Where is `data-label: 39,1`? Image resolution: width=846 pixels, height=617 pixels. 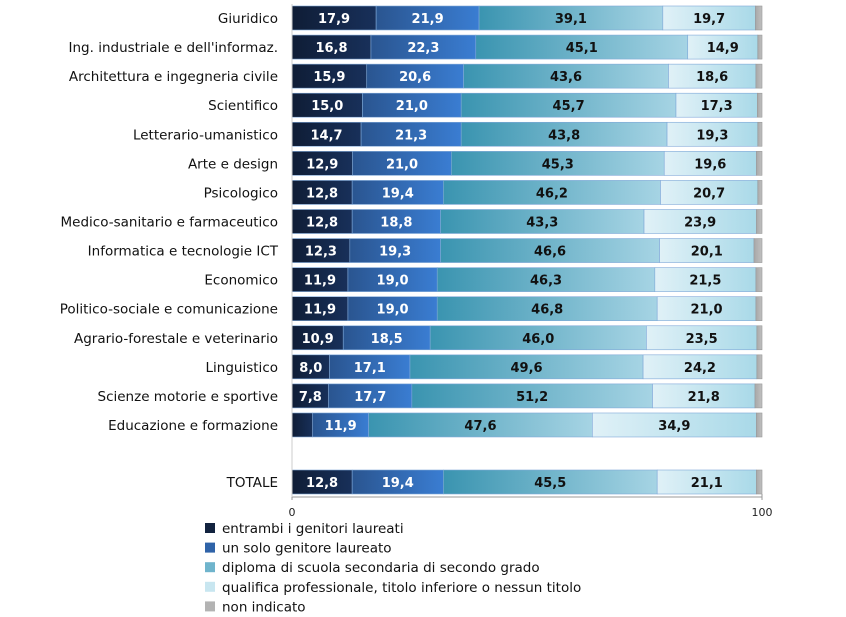
data-label: 39,1 is located at coordinates (571, 19).